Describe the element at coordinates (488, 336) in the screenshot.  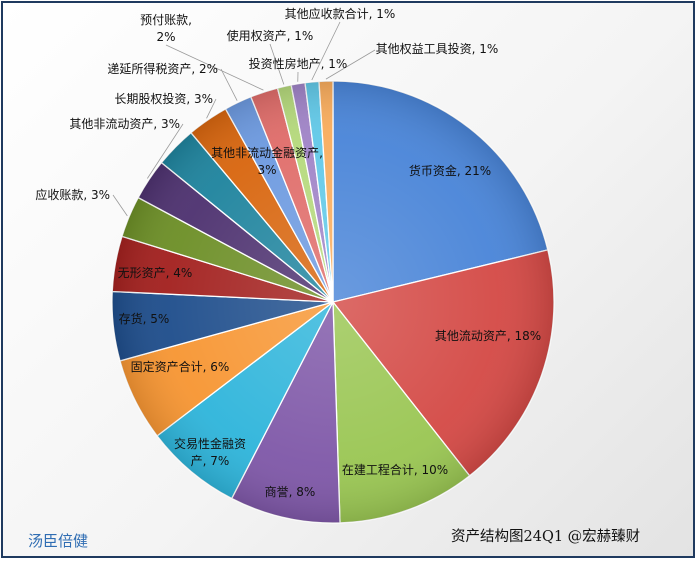
I see `slice-label: 其他流动资产, 18%` at that location.